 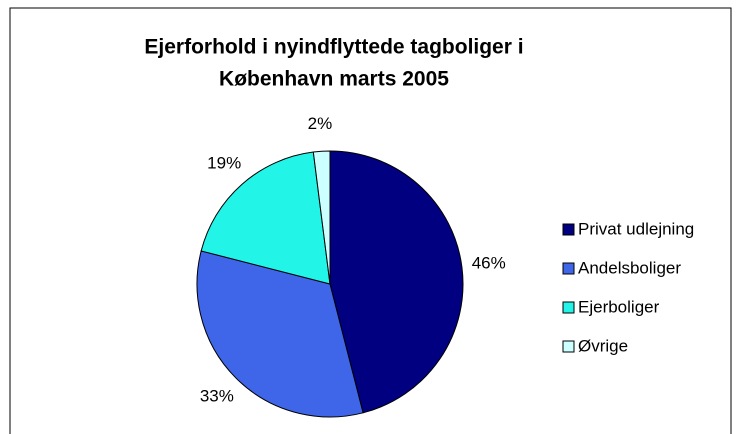 What do you see at coordinates (629, 267) in the screenshot?
I see `legend-label: Andelsboliger` at bounding box center [629, 267].